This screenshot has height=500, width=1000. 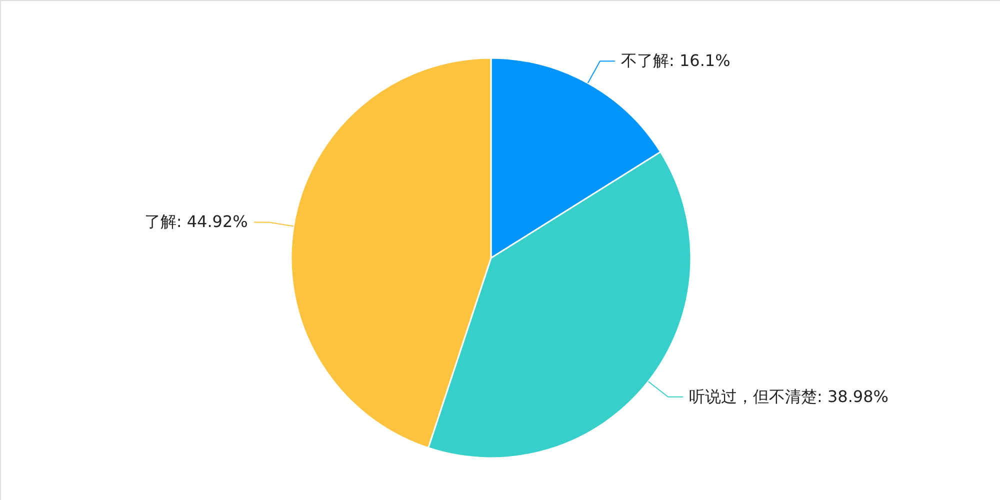 I want to click on slice-label: 不了解: 16.1%, so click(x=675, y=60).